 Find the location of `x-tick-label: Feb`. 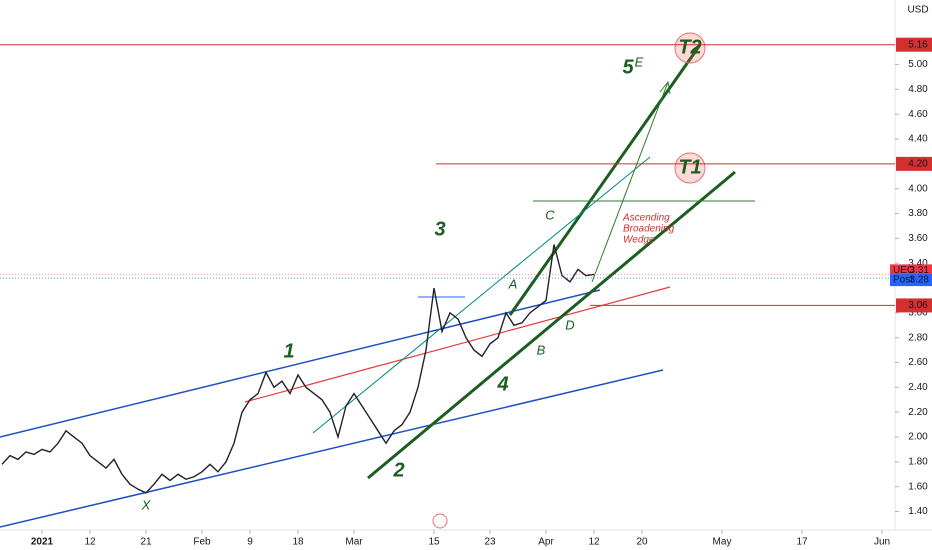

x-tick-label: Feb is located at coordinates (202, 542).